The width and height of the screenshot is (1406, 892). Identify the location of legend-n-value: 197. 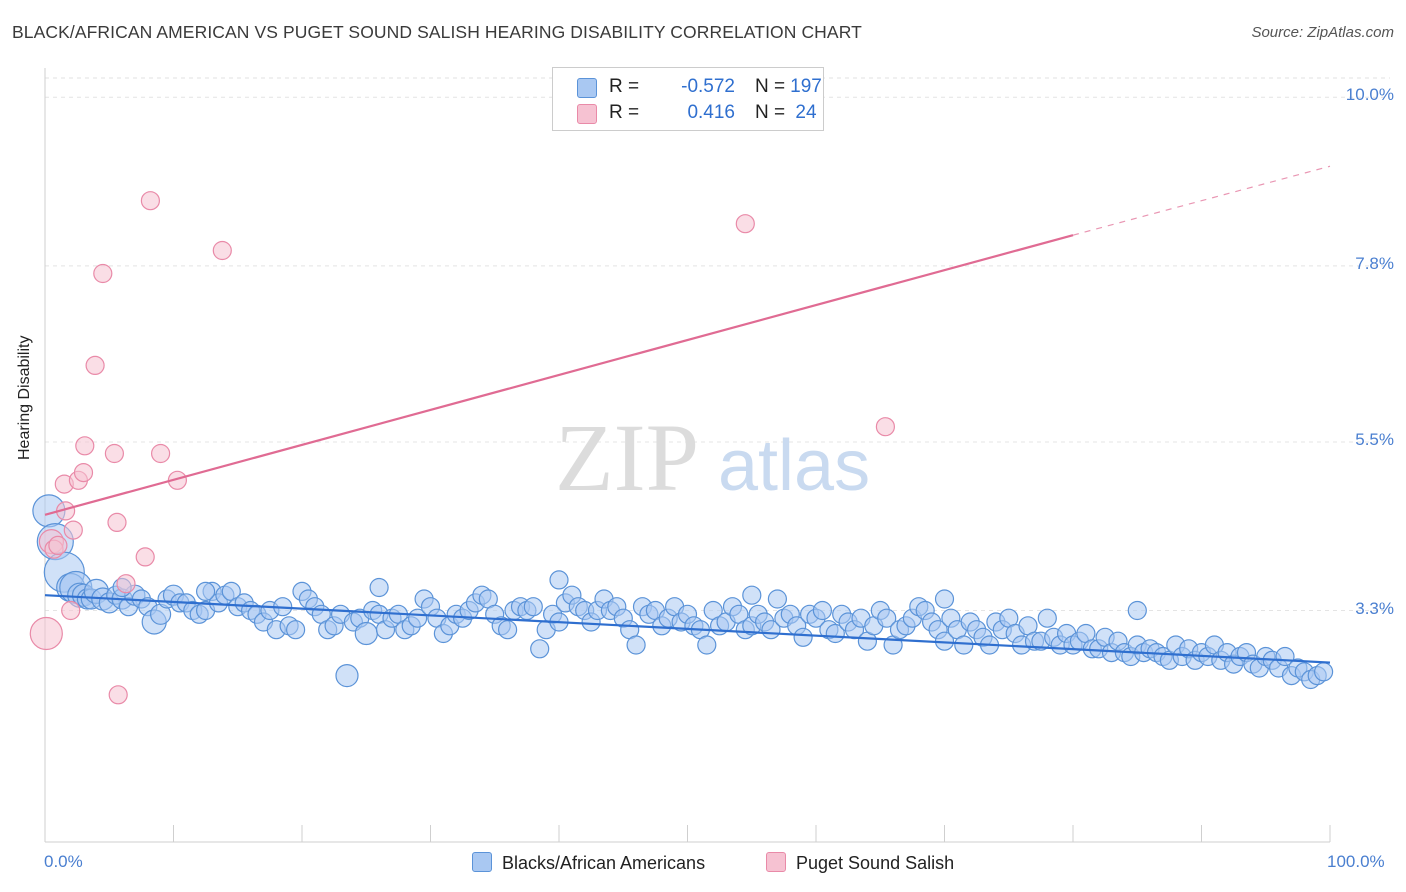
(806, 86).